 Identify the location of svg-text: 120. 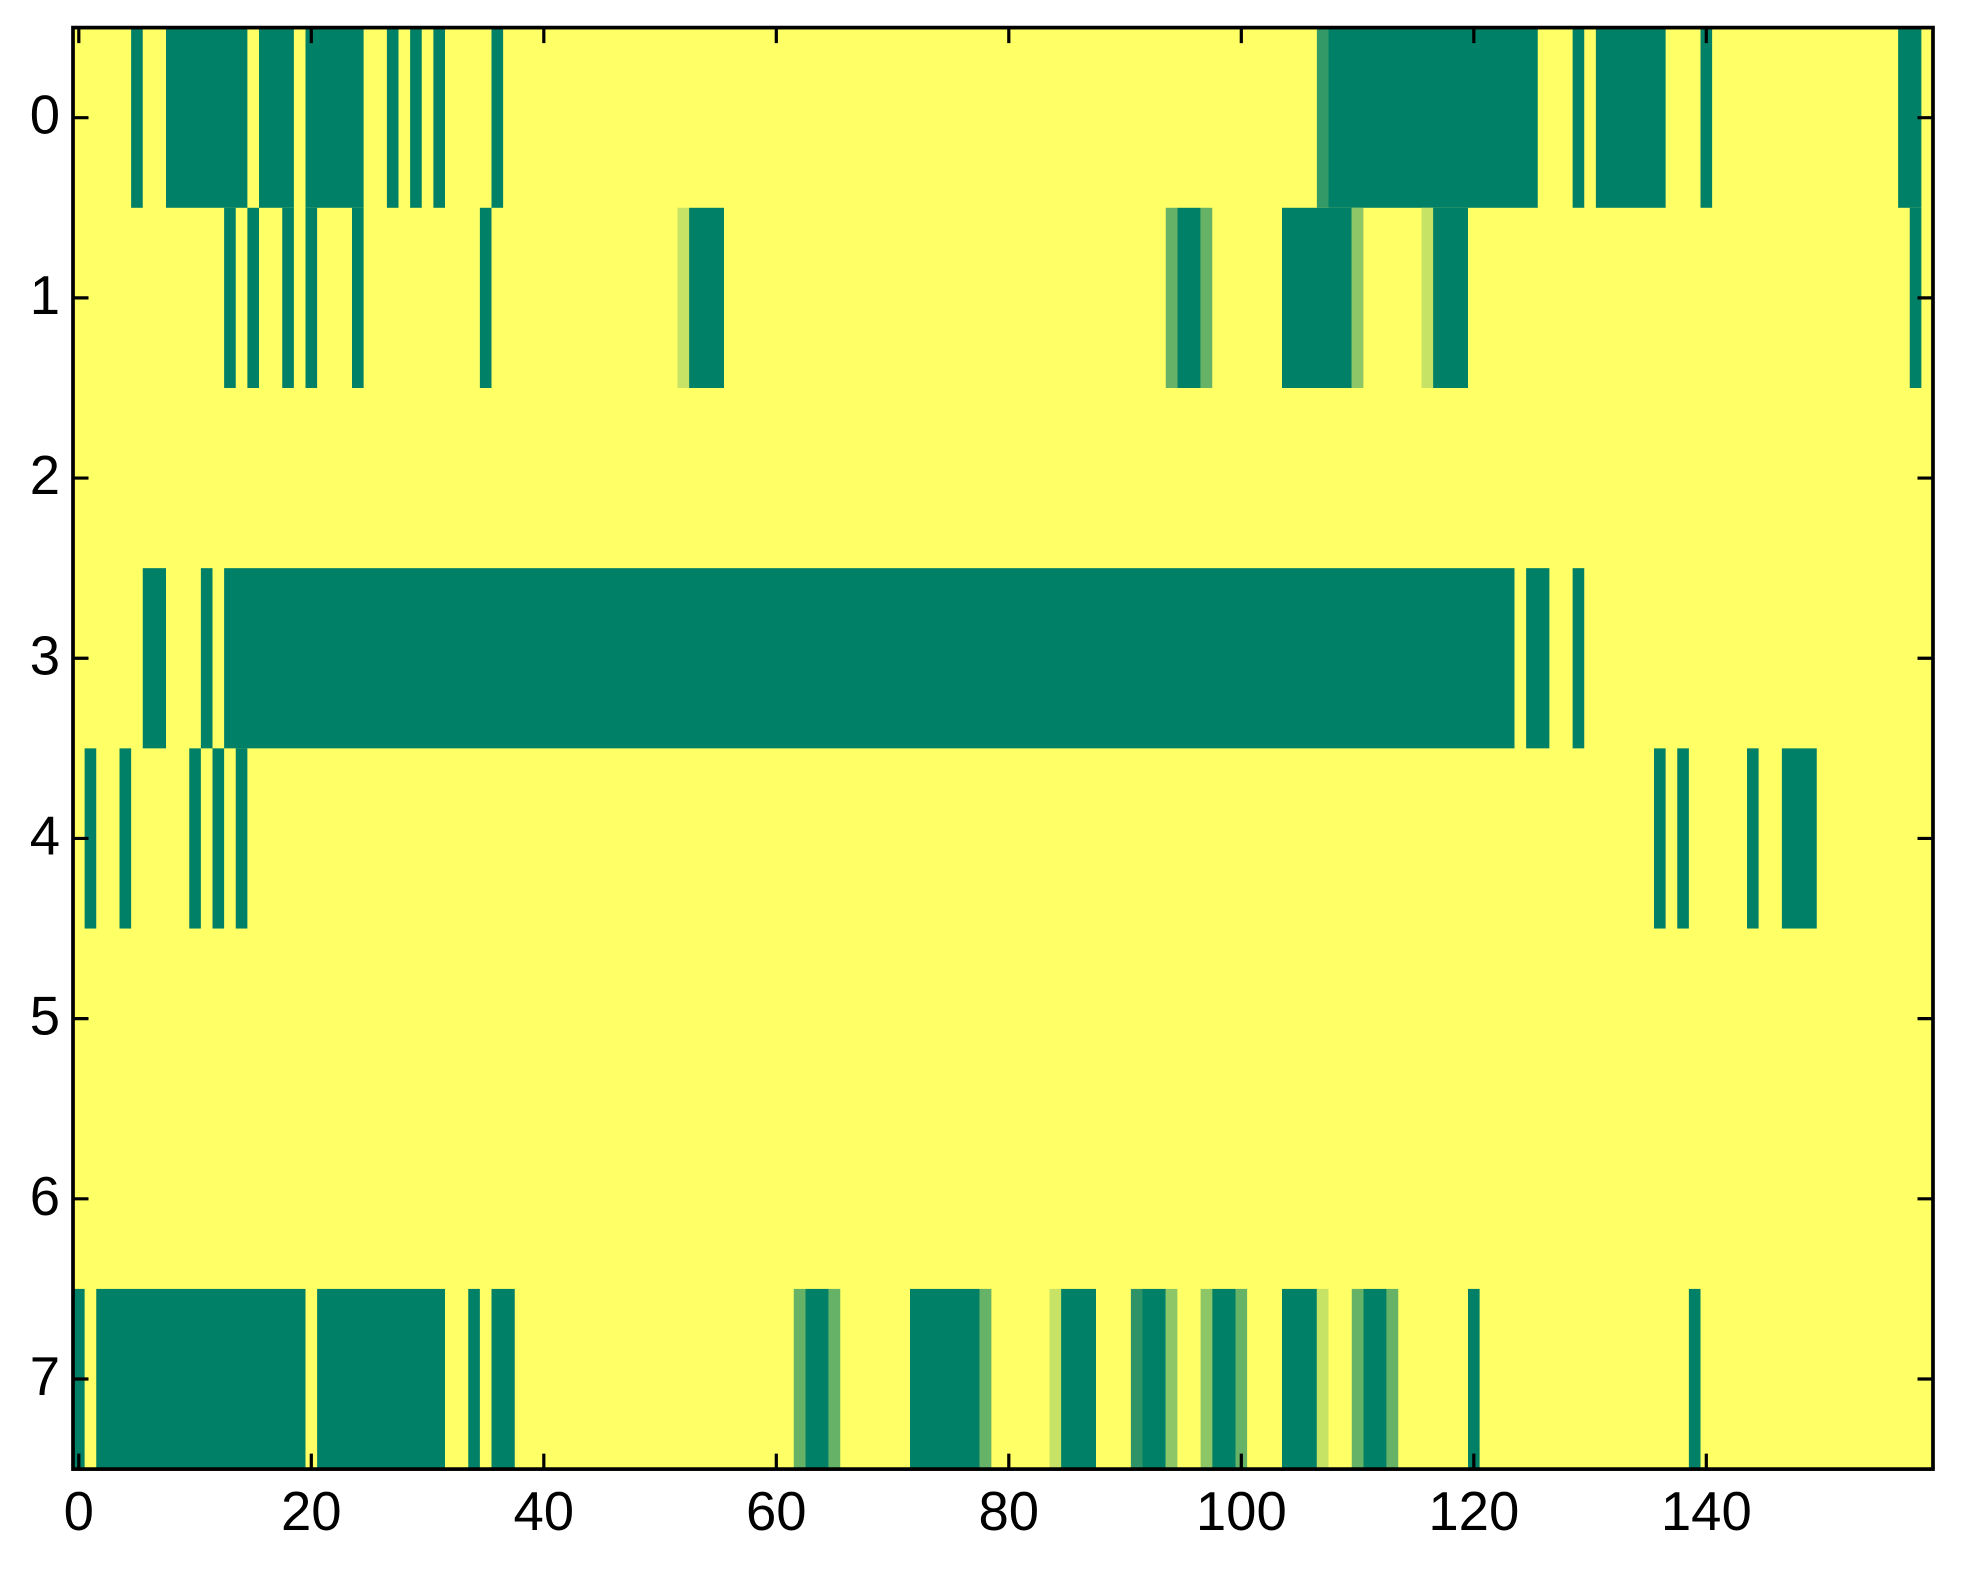
(1473, 1511).